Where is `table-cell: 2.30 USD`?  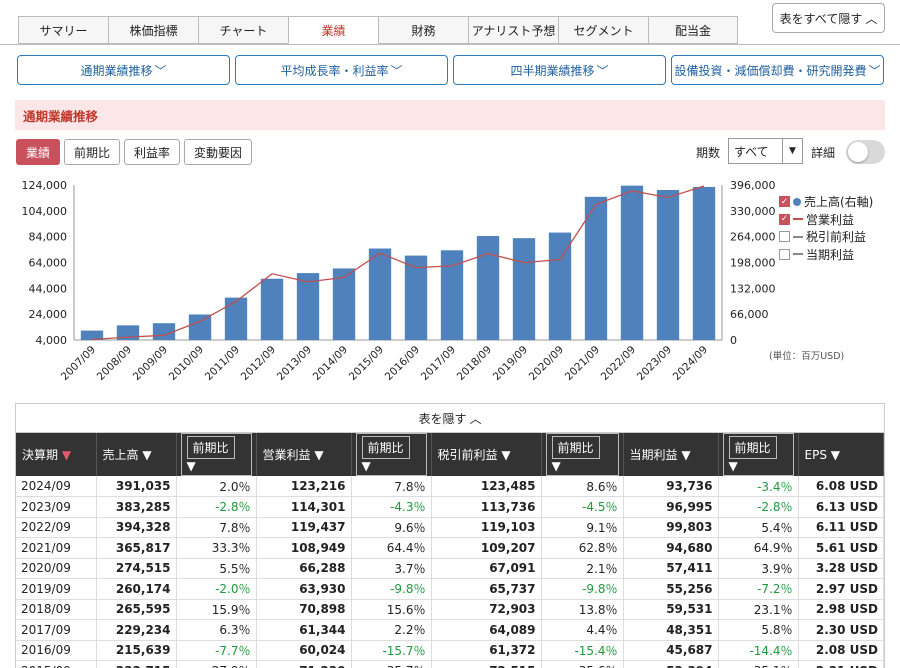 table-cell: 2.30 USD is located at coordinates (841, 630).